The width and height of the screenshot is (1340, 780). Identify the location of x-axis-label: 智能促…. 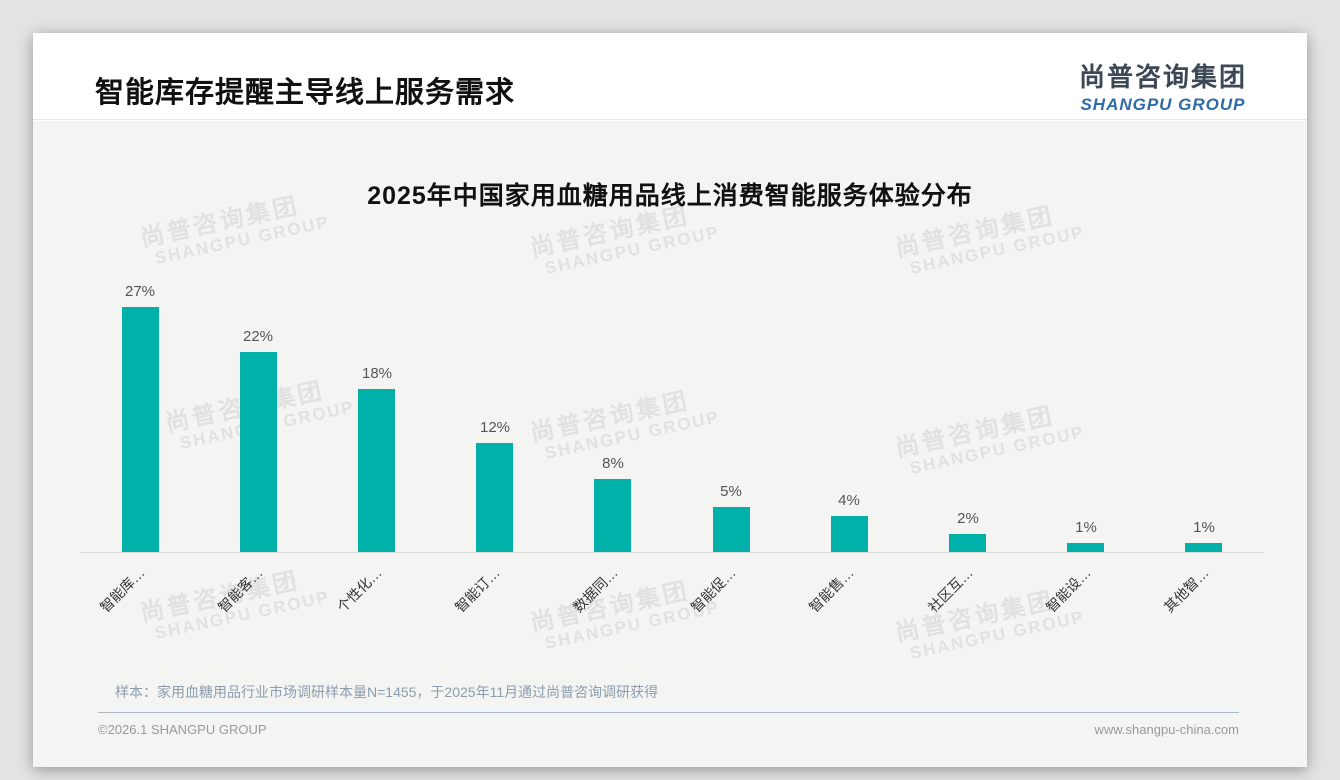
(713, 590).